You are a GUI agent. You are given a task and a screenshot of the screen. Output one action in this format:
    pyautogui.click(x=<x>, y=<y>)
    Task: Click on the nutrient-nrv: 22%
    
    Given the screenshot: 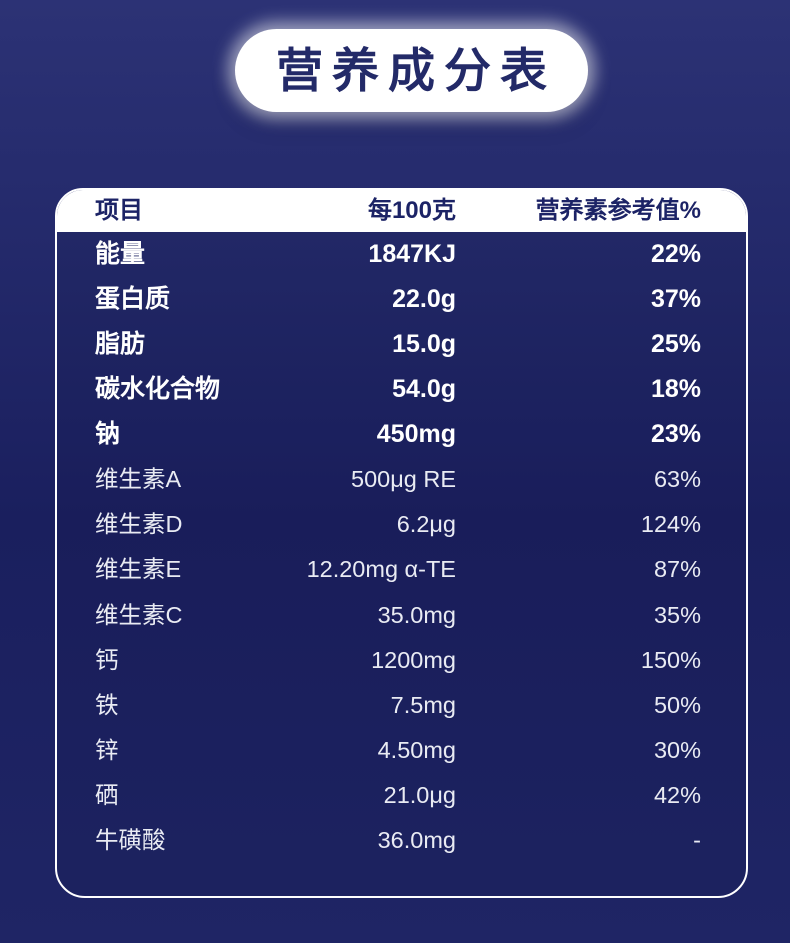 What is the action you would take?
    pyautogui.click(x=675, y=254)
    